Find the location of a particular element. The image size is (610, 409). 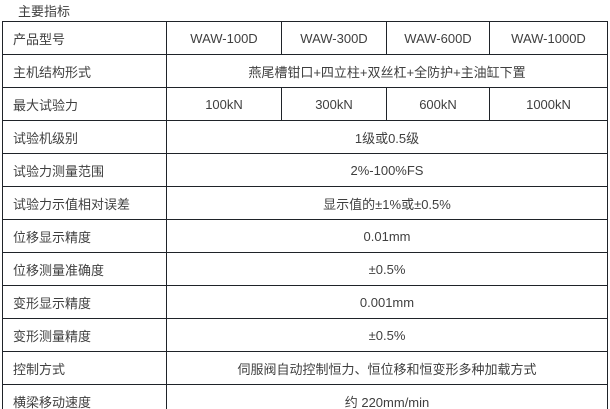

spec-value: 0.01mm is located at coordinates (387, 236).